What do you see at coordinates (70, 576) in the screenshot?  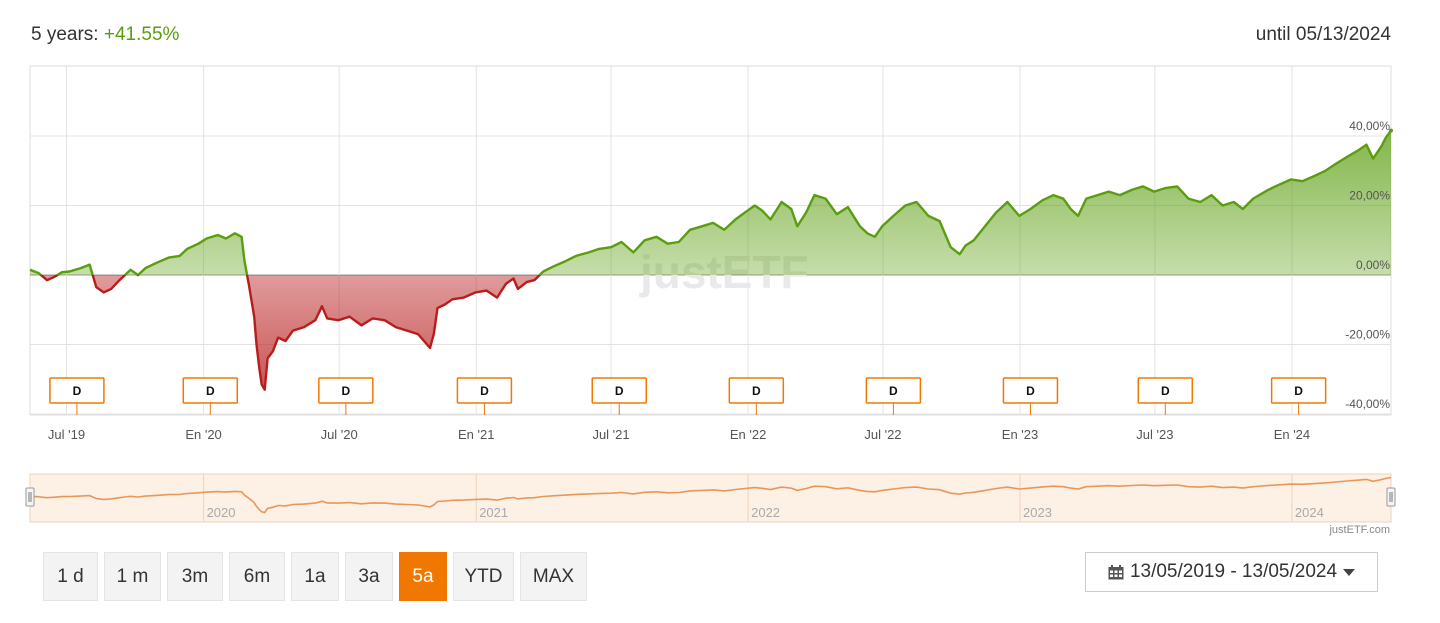 I see `range-button-1d: 1 d` at bounding box center [70, 576].